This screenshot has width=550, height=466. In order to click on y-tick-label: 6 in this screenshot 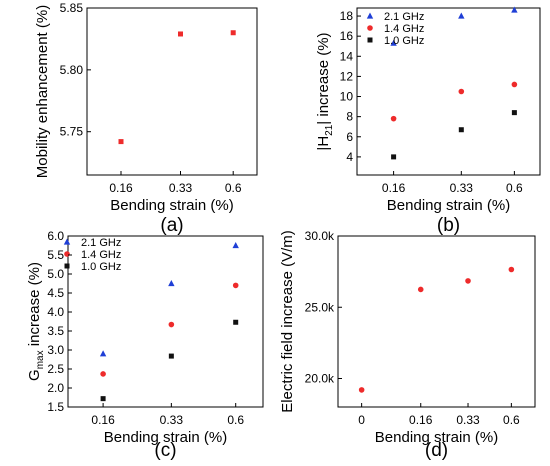, I will do `click(349, 137)`.